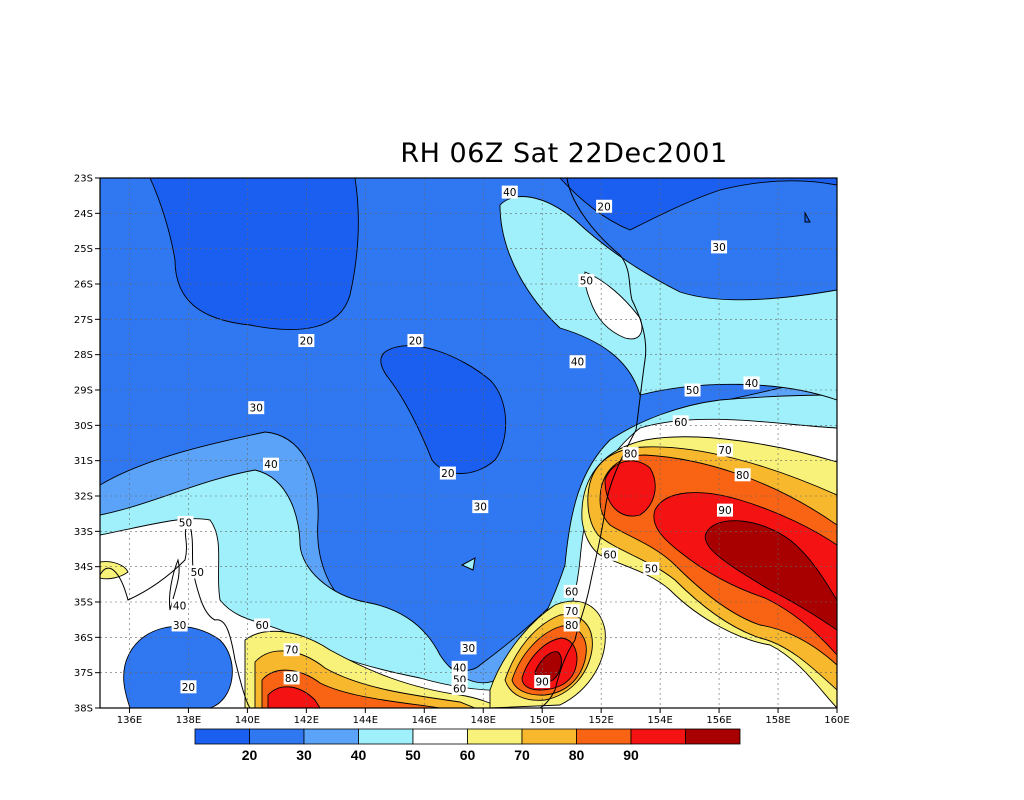 The width and height of the screenshot is (1024, 800). Describe the element at coordinates (777, 720) in the screenshot. I see `lon-tick-label: 158E` at that location.